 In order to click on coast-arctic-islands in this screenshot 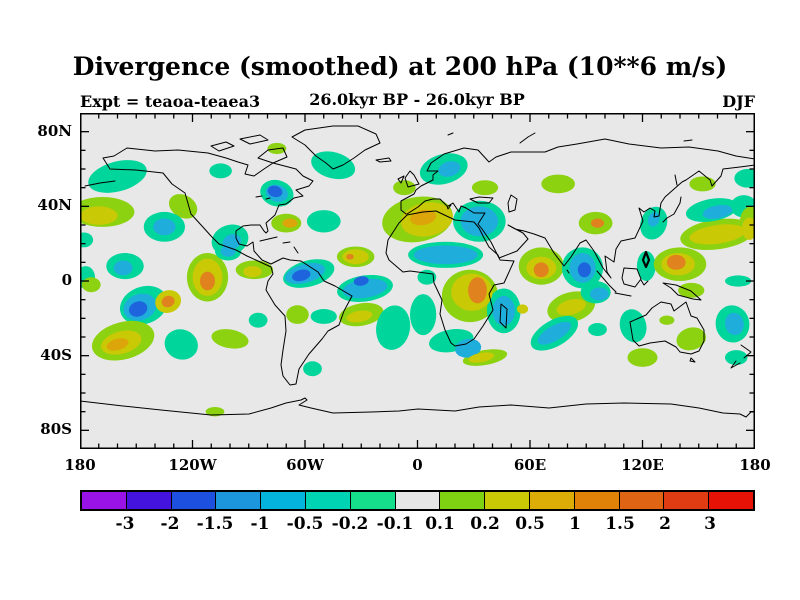, I will do `click(451, 148)`.